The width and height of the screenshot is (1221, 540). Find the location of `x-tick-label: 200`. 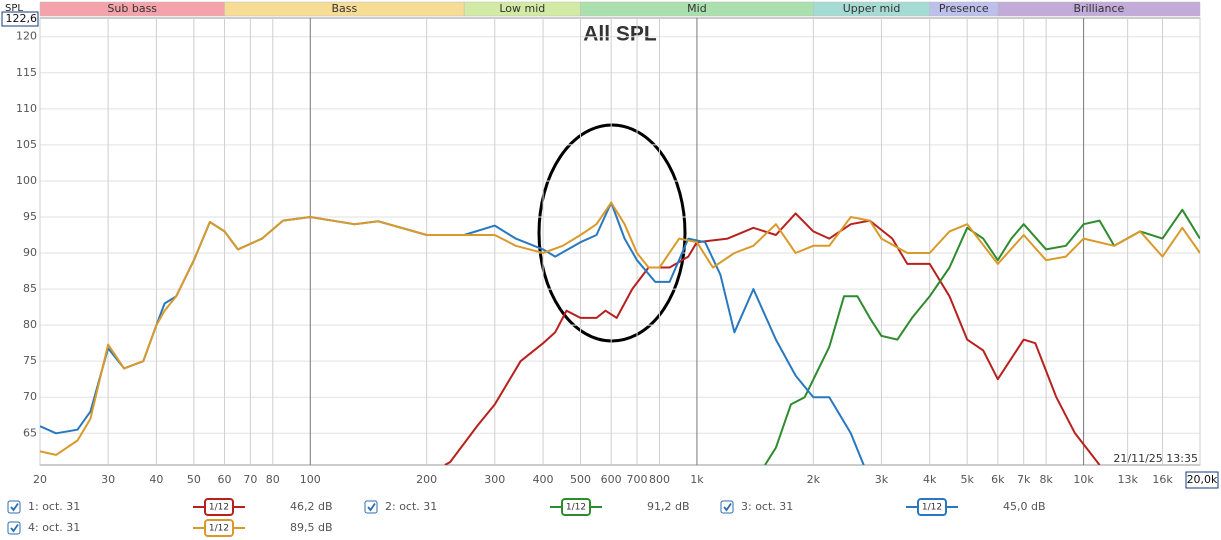

x-tick-label: 200 is located at coordinates (426, 479).